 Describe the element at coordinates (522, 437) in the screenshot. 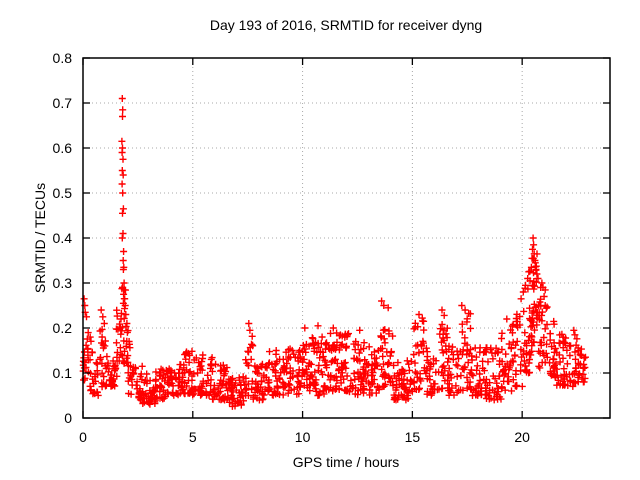

I see `x-tick-label: 20` at that location.